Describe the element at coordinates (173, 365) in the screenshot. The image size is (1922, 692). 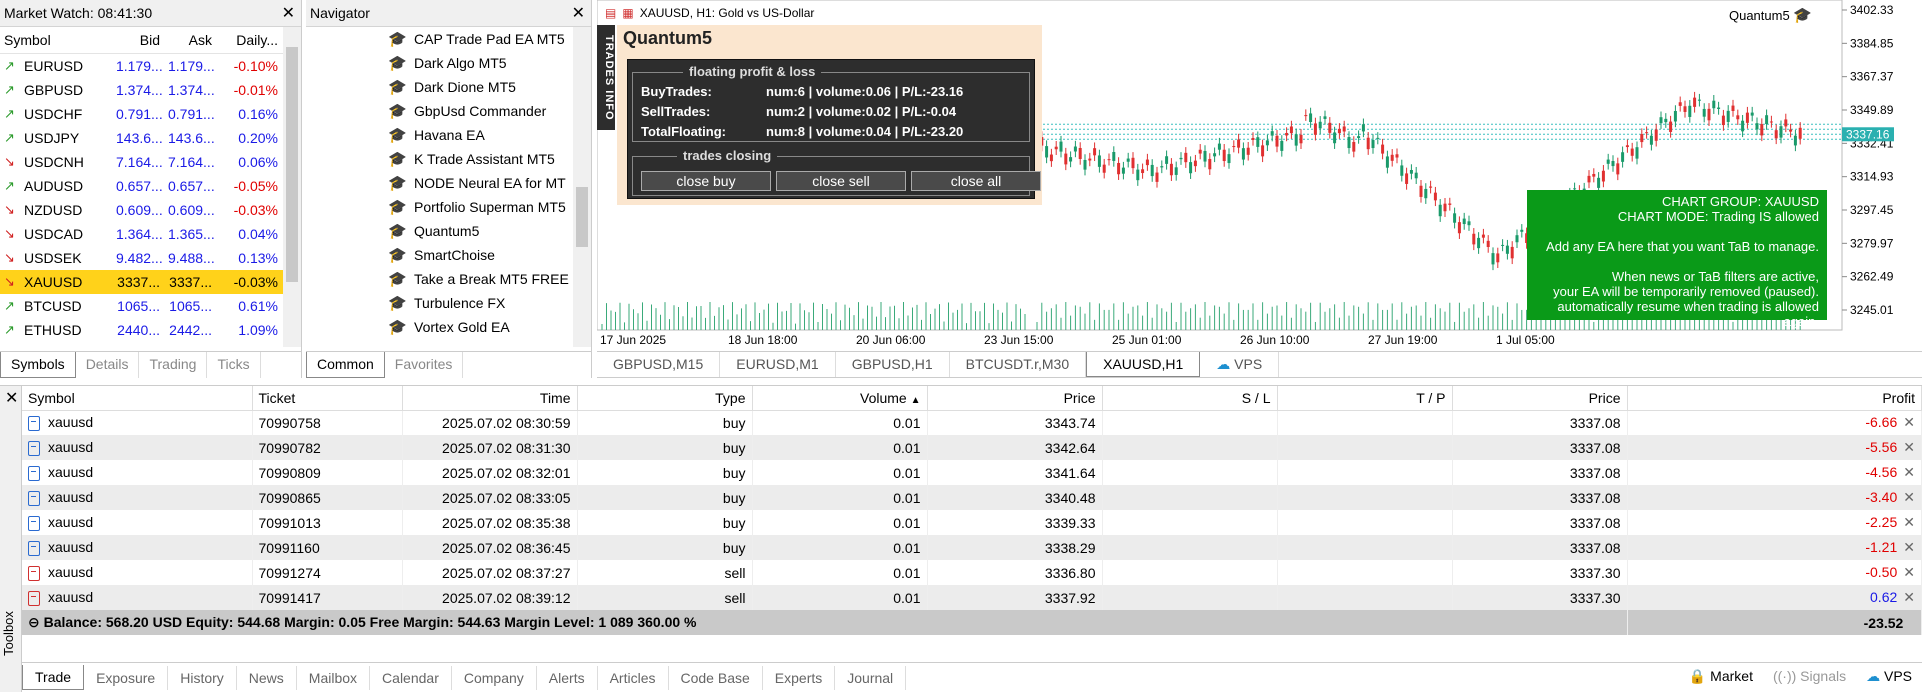
I see `tab-trading: Trading` at that location.